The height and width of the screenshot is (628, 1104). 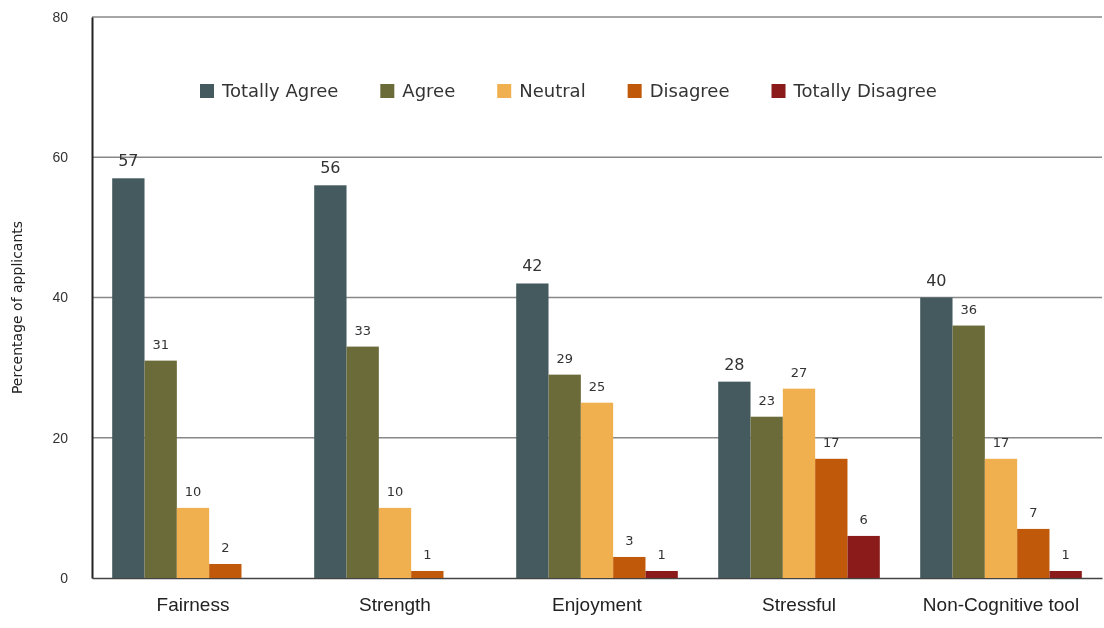 What do you see at coordinates (734, 364) in the screenshot?
I see `data-label: 28` at bounding box center [734, 364].